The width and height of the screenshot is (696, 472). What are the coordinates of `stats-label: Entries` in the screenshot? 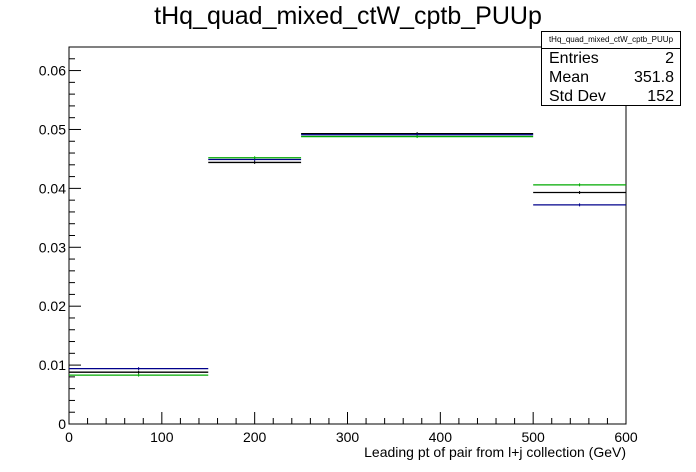 It's located at (574, 58).